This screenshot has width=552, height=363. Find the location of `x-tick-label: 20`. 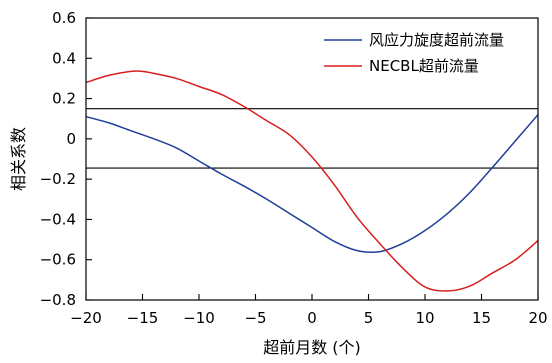

x-tick-label: 20 is located at coordinates (537, 318).